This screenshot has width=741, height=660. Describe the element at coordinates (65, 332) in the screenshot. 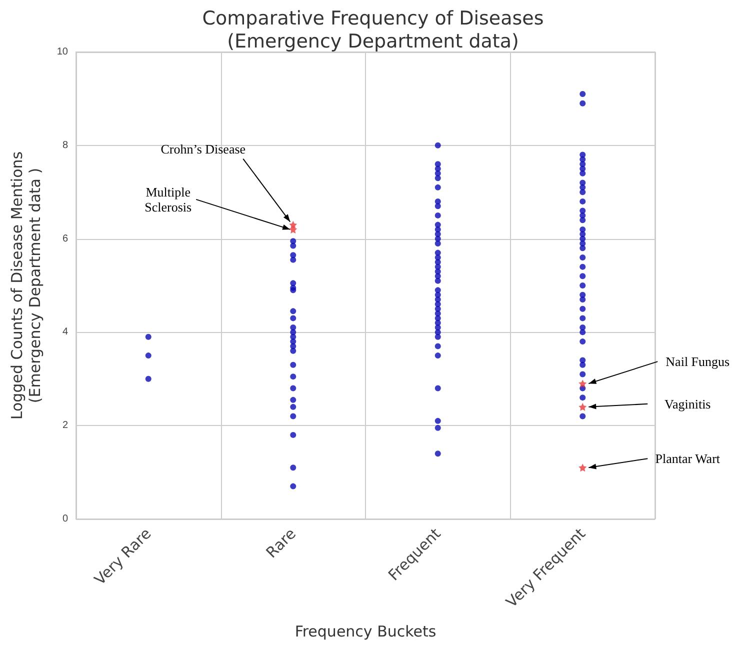

I see `y-tick-label: 4` at that location.